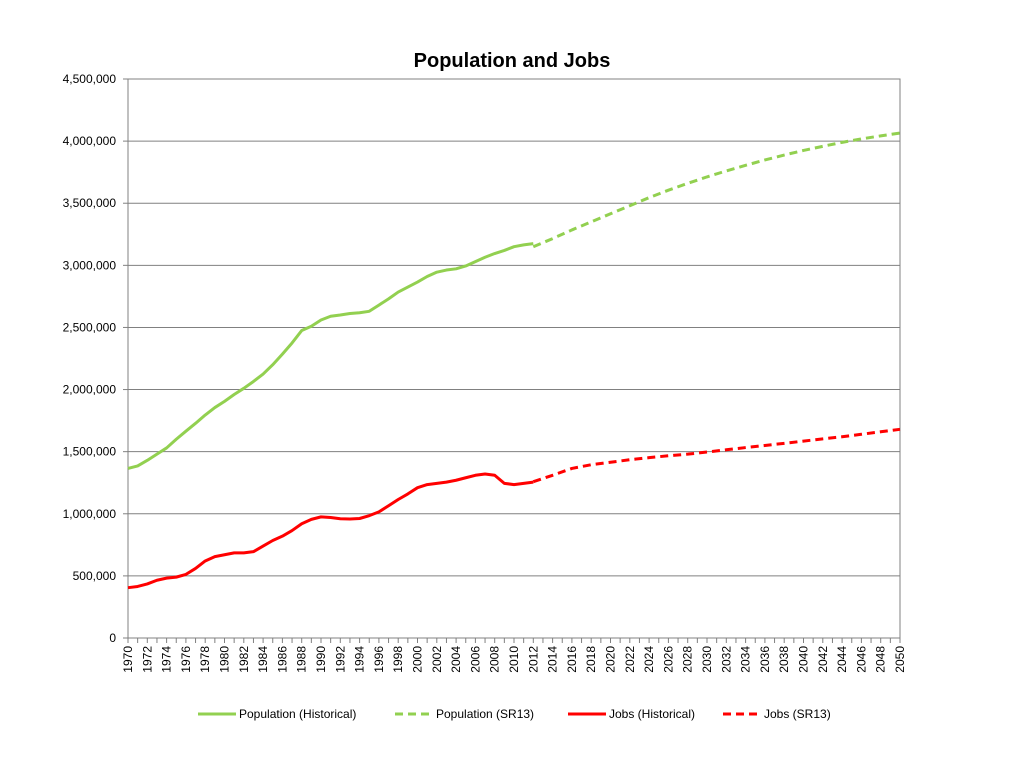 Image resolution: width=1024 pixels, height=773 pixels. What do you see at coordinates (456, 659) in the screenshot?
I see `x-tick-label: 2004` at bounding box center [456, 659].